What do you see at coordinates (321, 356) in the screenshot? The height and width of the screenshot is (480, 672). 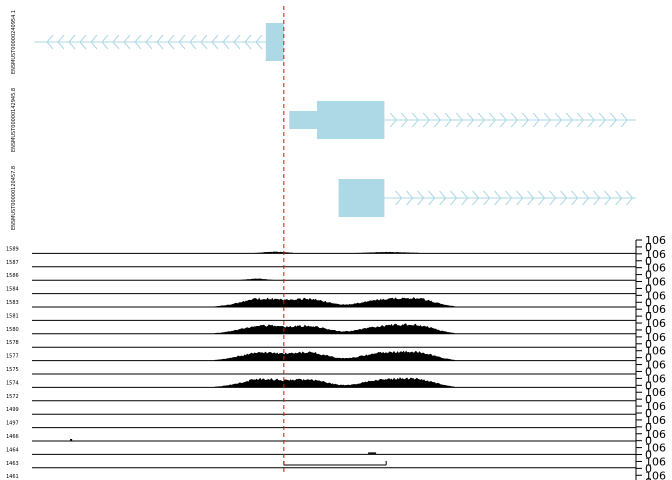 I see `signal-track-1577: 1577` at bounding box center [321, 356].